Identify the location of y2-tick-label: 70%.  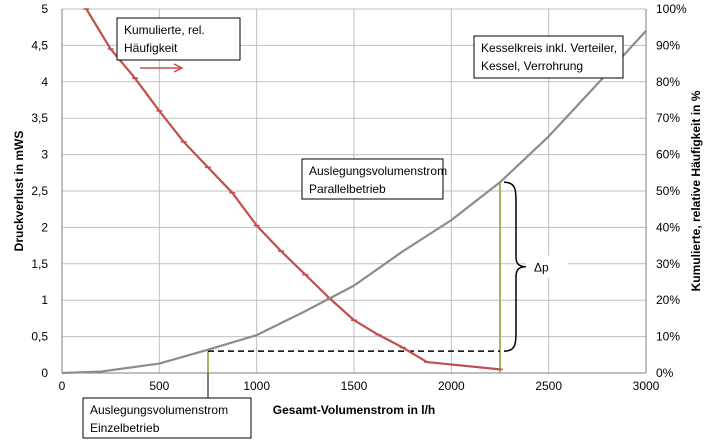
(668, 118).